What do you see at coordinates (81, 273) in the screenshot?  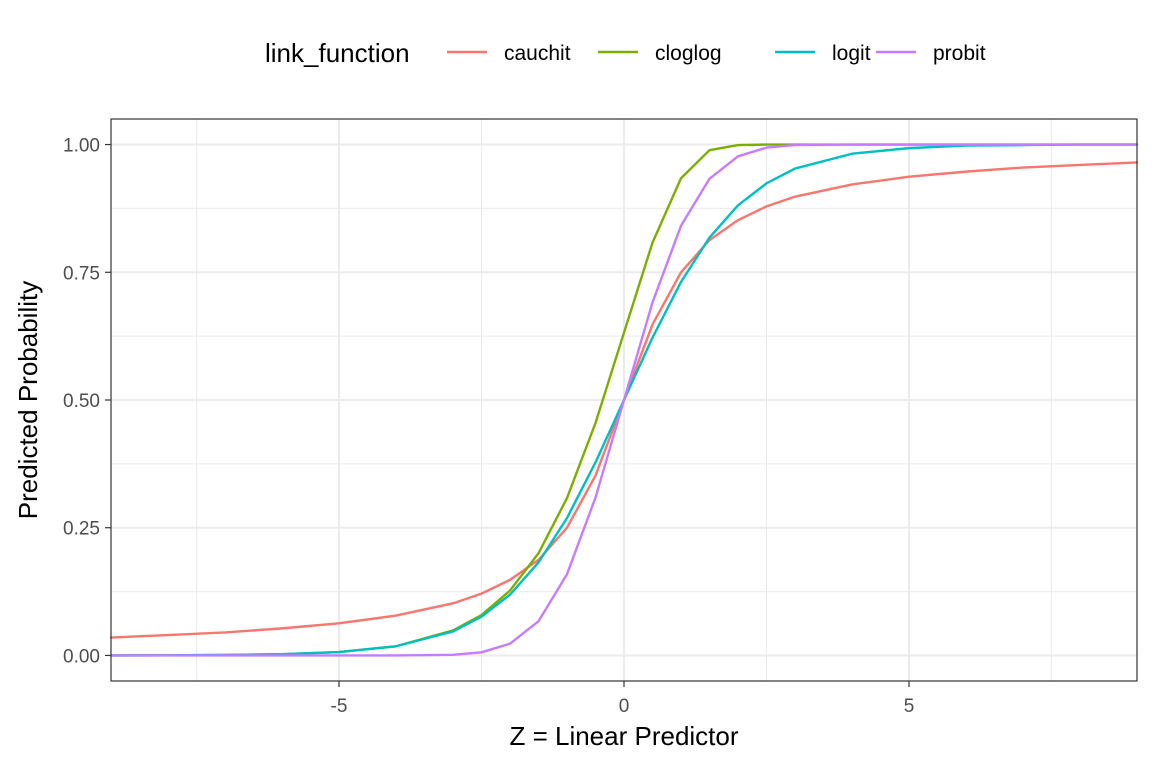 I see `y-tick-label: 0.75` at bounding box center [81, 273].